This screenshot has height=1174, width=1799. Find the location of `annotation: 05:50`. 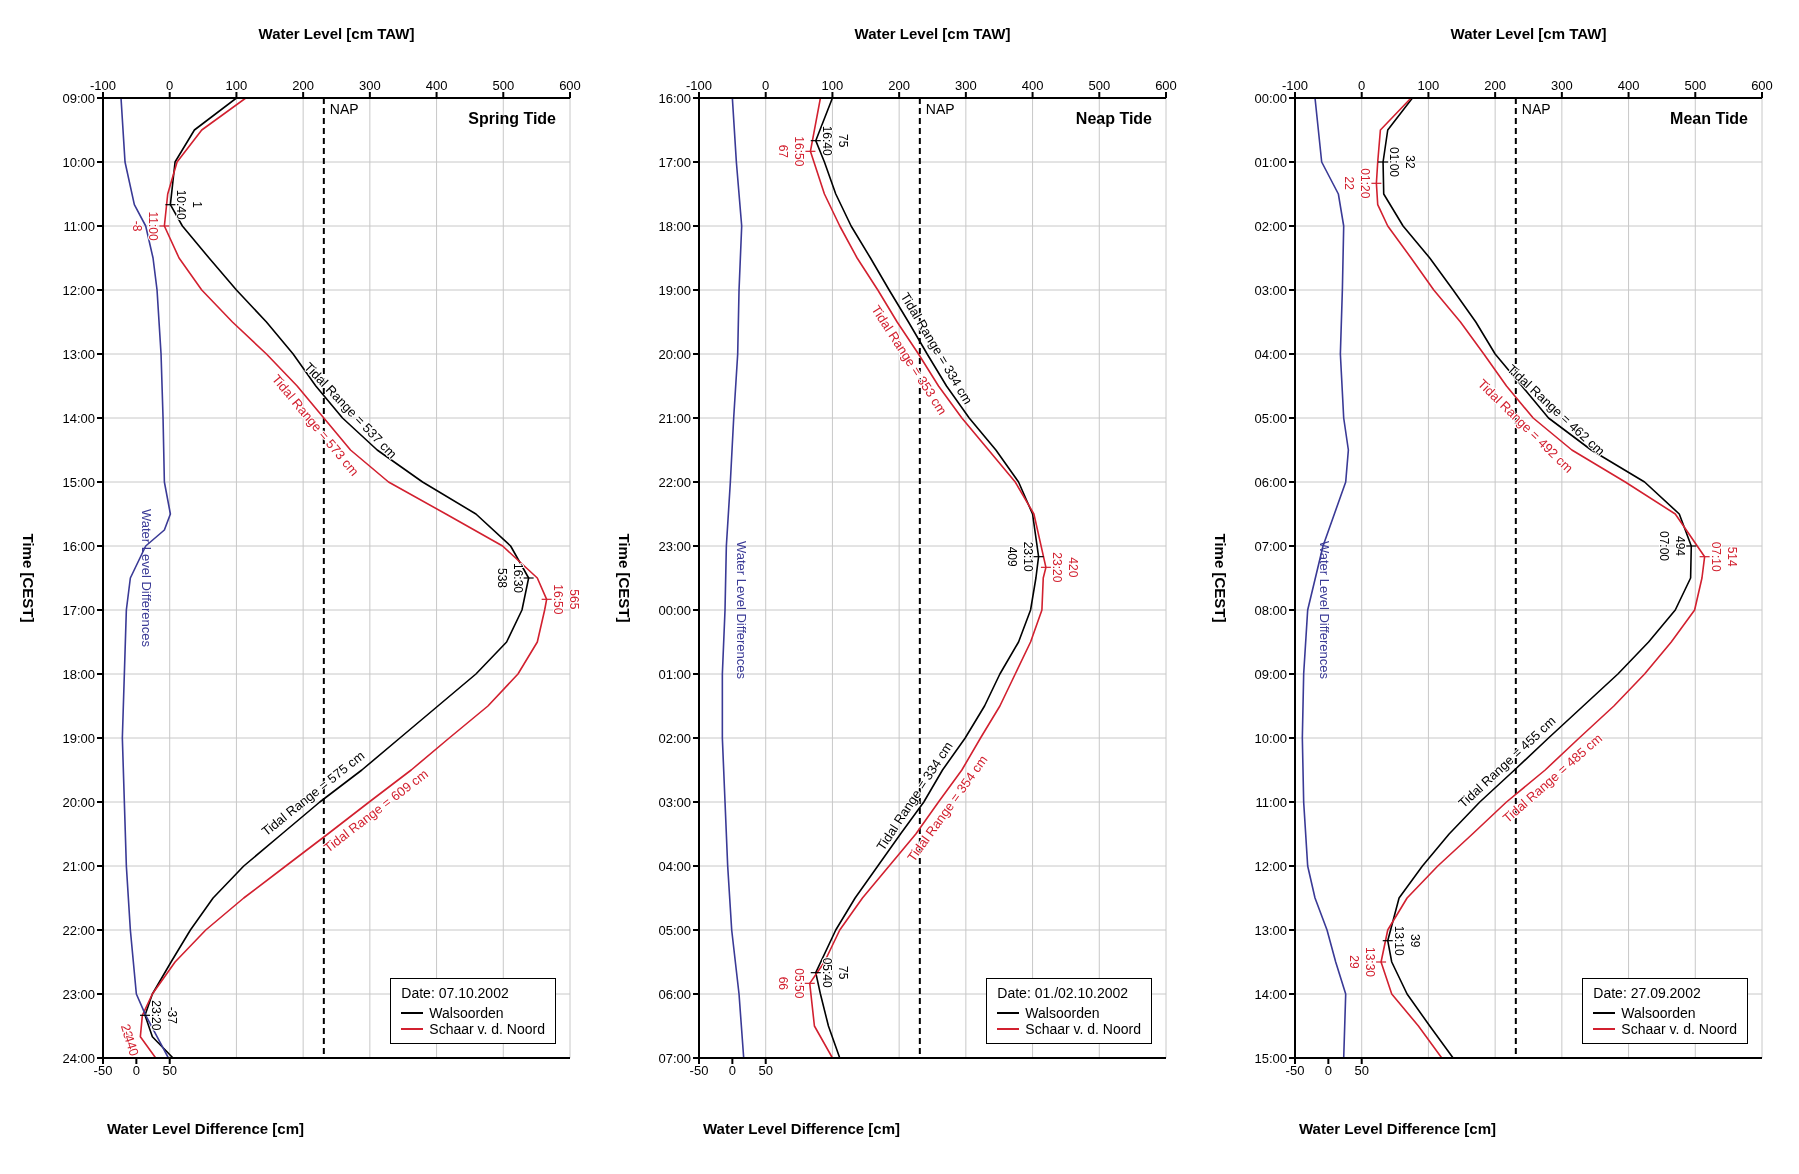

annotation: 05:50 is located at coordinates (798, 983).